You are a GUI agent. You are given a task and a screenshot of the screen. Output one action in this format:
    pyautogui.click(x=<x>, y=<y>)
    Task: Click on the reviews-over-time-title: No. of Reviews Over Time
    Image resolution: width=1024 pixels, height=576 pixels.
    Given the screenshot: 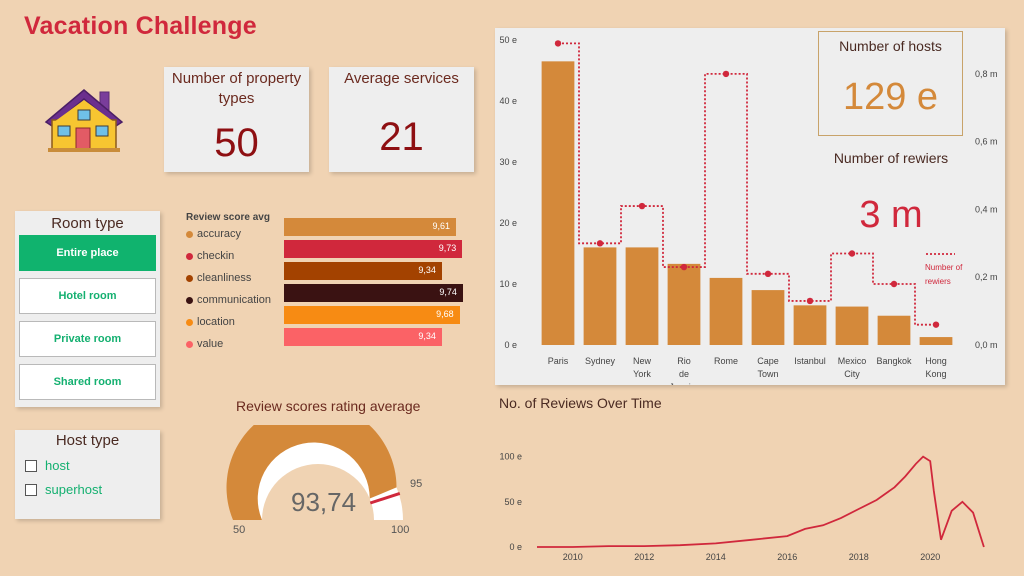 What is the action you would take?
    pyautogui.click(x=580, y=403)
    